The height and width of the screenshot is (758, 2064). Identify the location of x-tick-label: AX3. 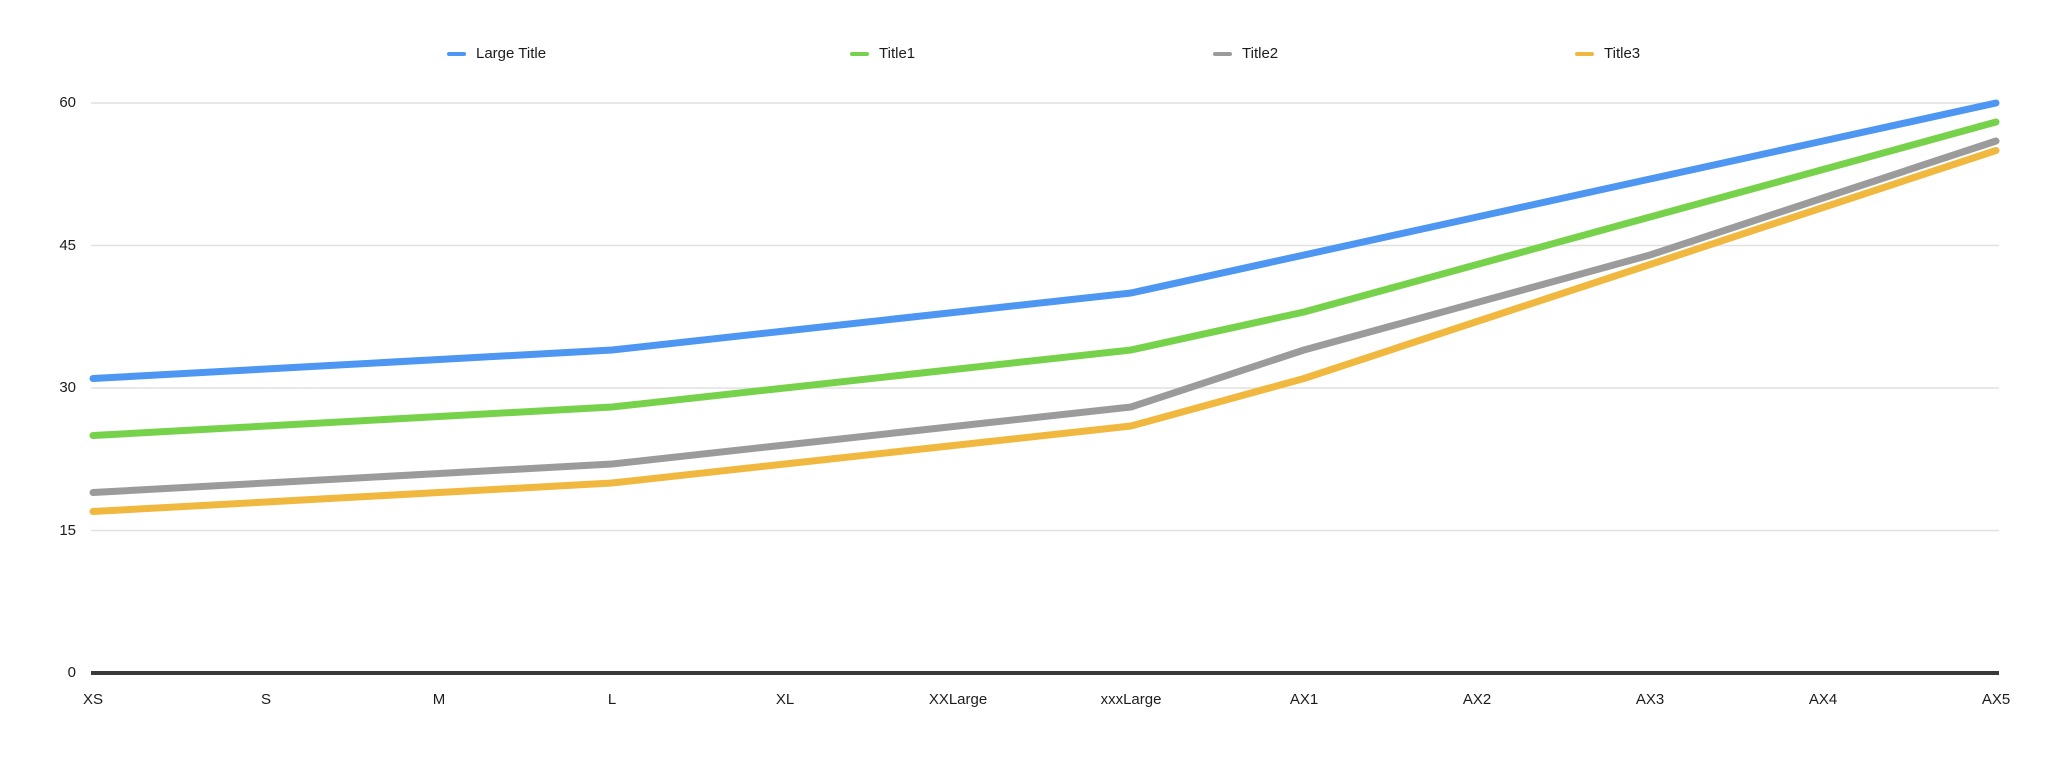
(1650, 699).